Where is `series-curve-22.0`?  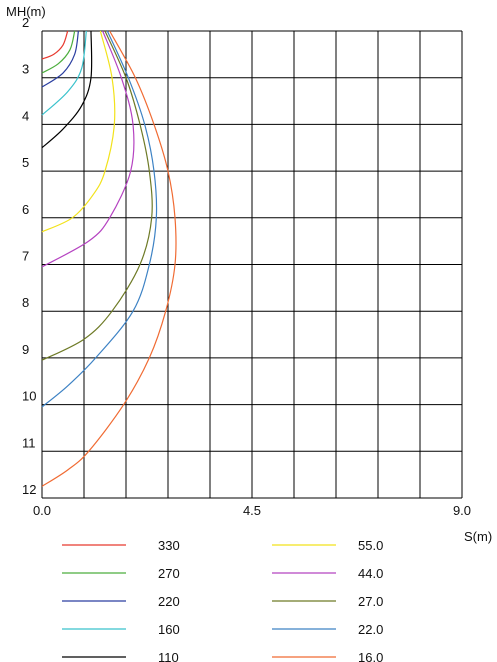
series-curve-22.0 is located at coordinates (99, 219).